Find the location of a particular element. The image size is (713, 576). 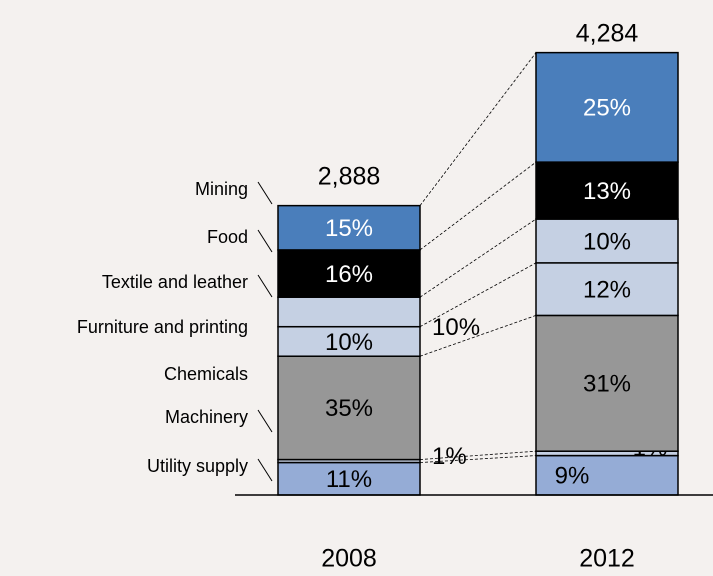

category-label: Furniture and printing is located at coordinates (162, 327).